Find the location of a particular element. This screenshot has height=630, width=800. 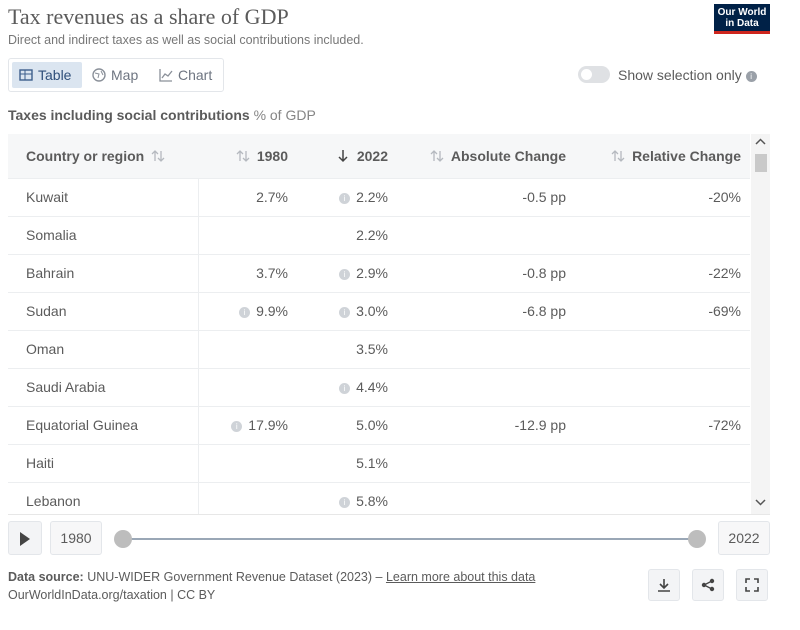

cell-text: Sudan is located at coordinates (46, 311).